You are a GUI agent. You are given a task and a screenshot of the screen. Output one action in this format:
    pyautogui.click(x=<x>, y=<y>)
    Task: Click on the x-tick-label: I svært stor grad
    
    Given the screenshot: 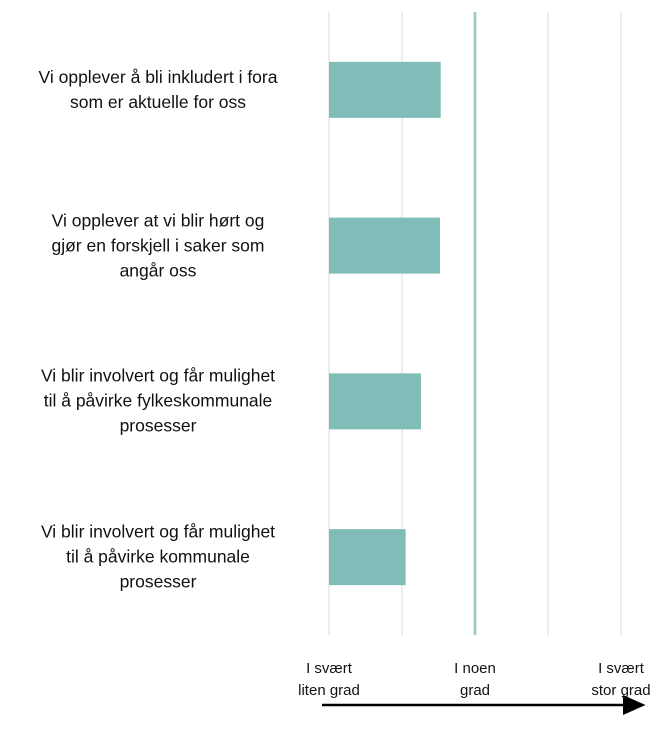 What is the action you would take?
    pyautogui.click(x=621, y=679)
    